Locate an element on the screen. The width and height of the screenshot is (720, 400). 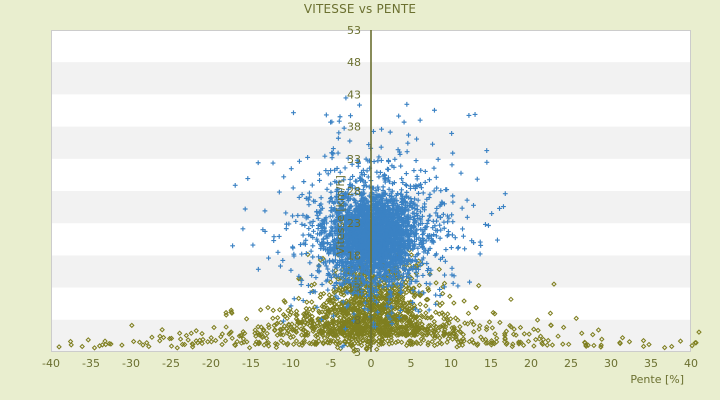
x-tick-label: -5 is located at coordinates (331, 363).